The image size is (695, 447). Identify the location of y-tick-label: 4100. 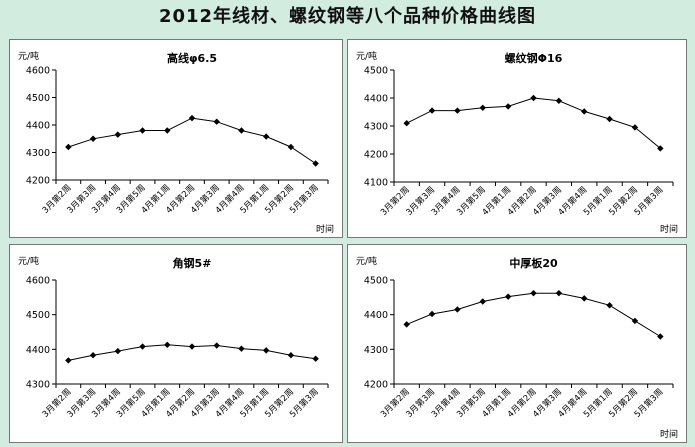
(376, 183).